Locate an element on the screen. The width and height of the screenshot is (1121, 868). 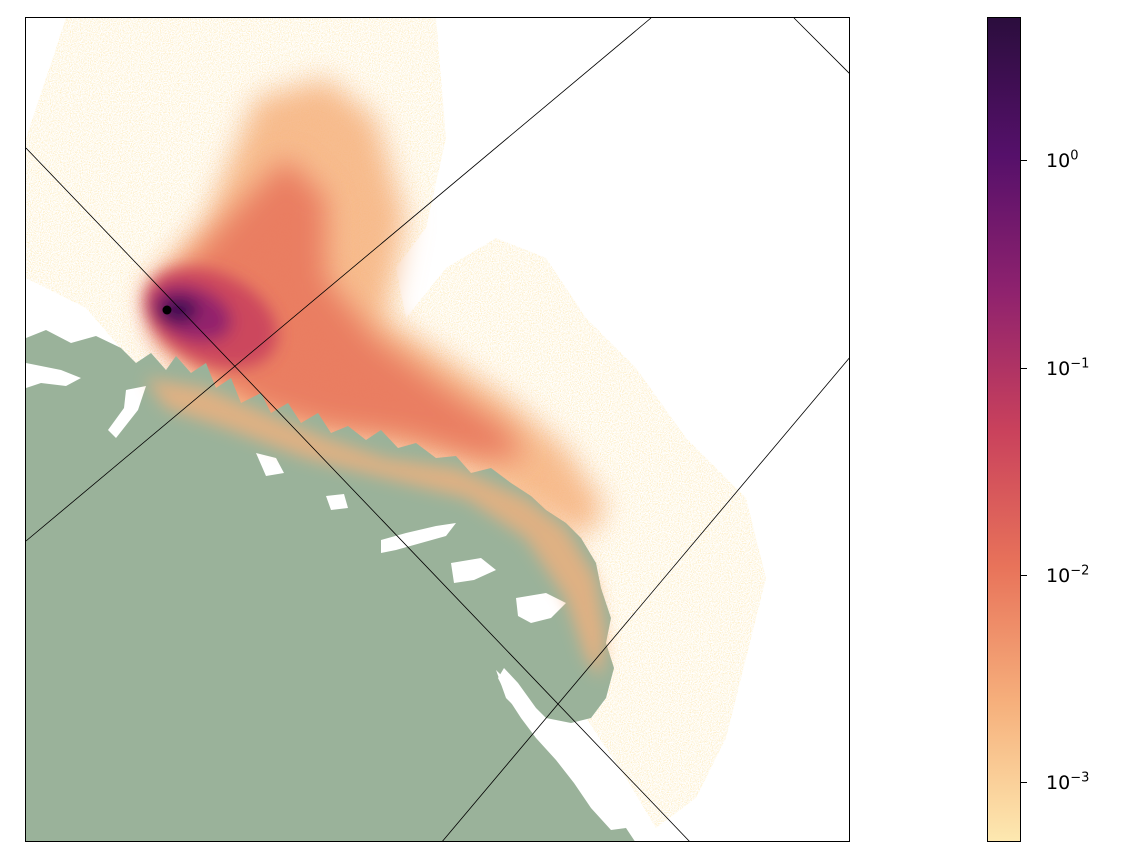
colorbar-label-1e-1: 10⁻¹ is located at coordinates (1068, 368).